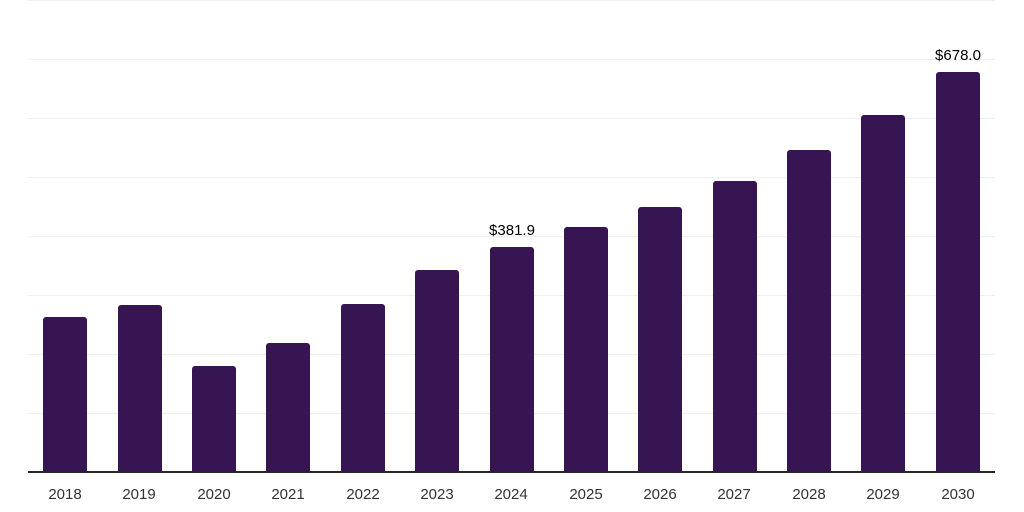  I want to click on x-axis-label: 2024, so click(511, 494).